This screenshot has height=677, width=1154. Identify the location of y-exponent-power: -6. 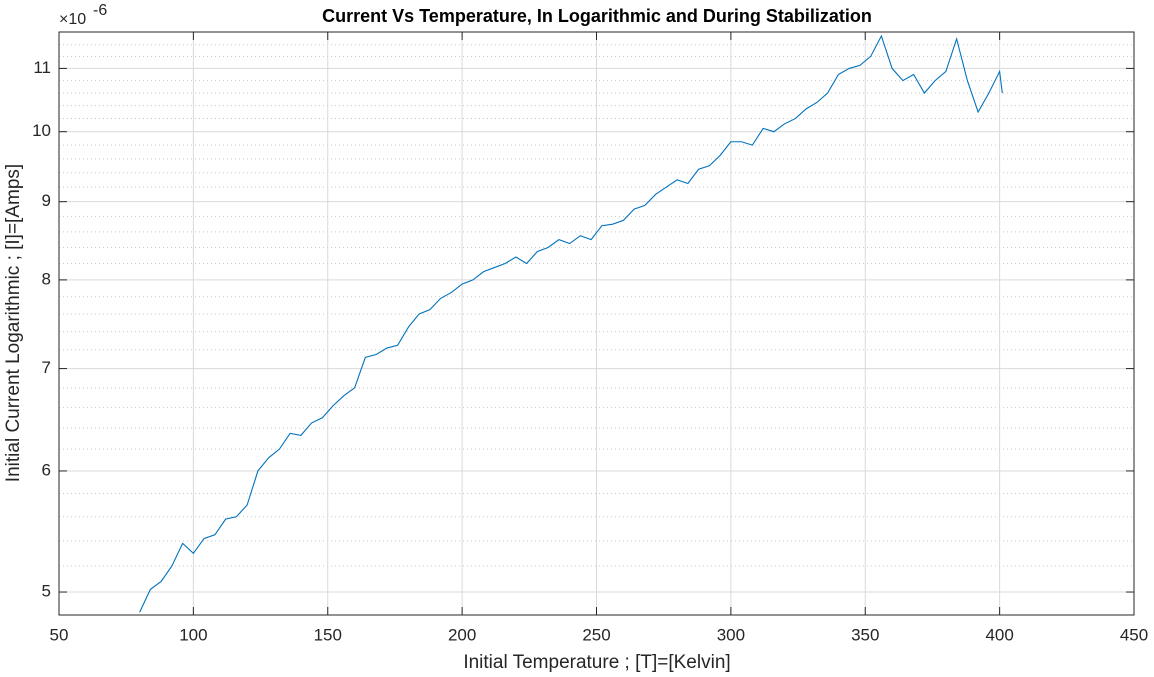
(100, 10).